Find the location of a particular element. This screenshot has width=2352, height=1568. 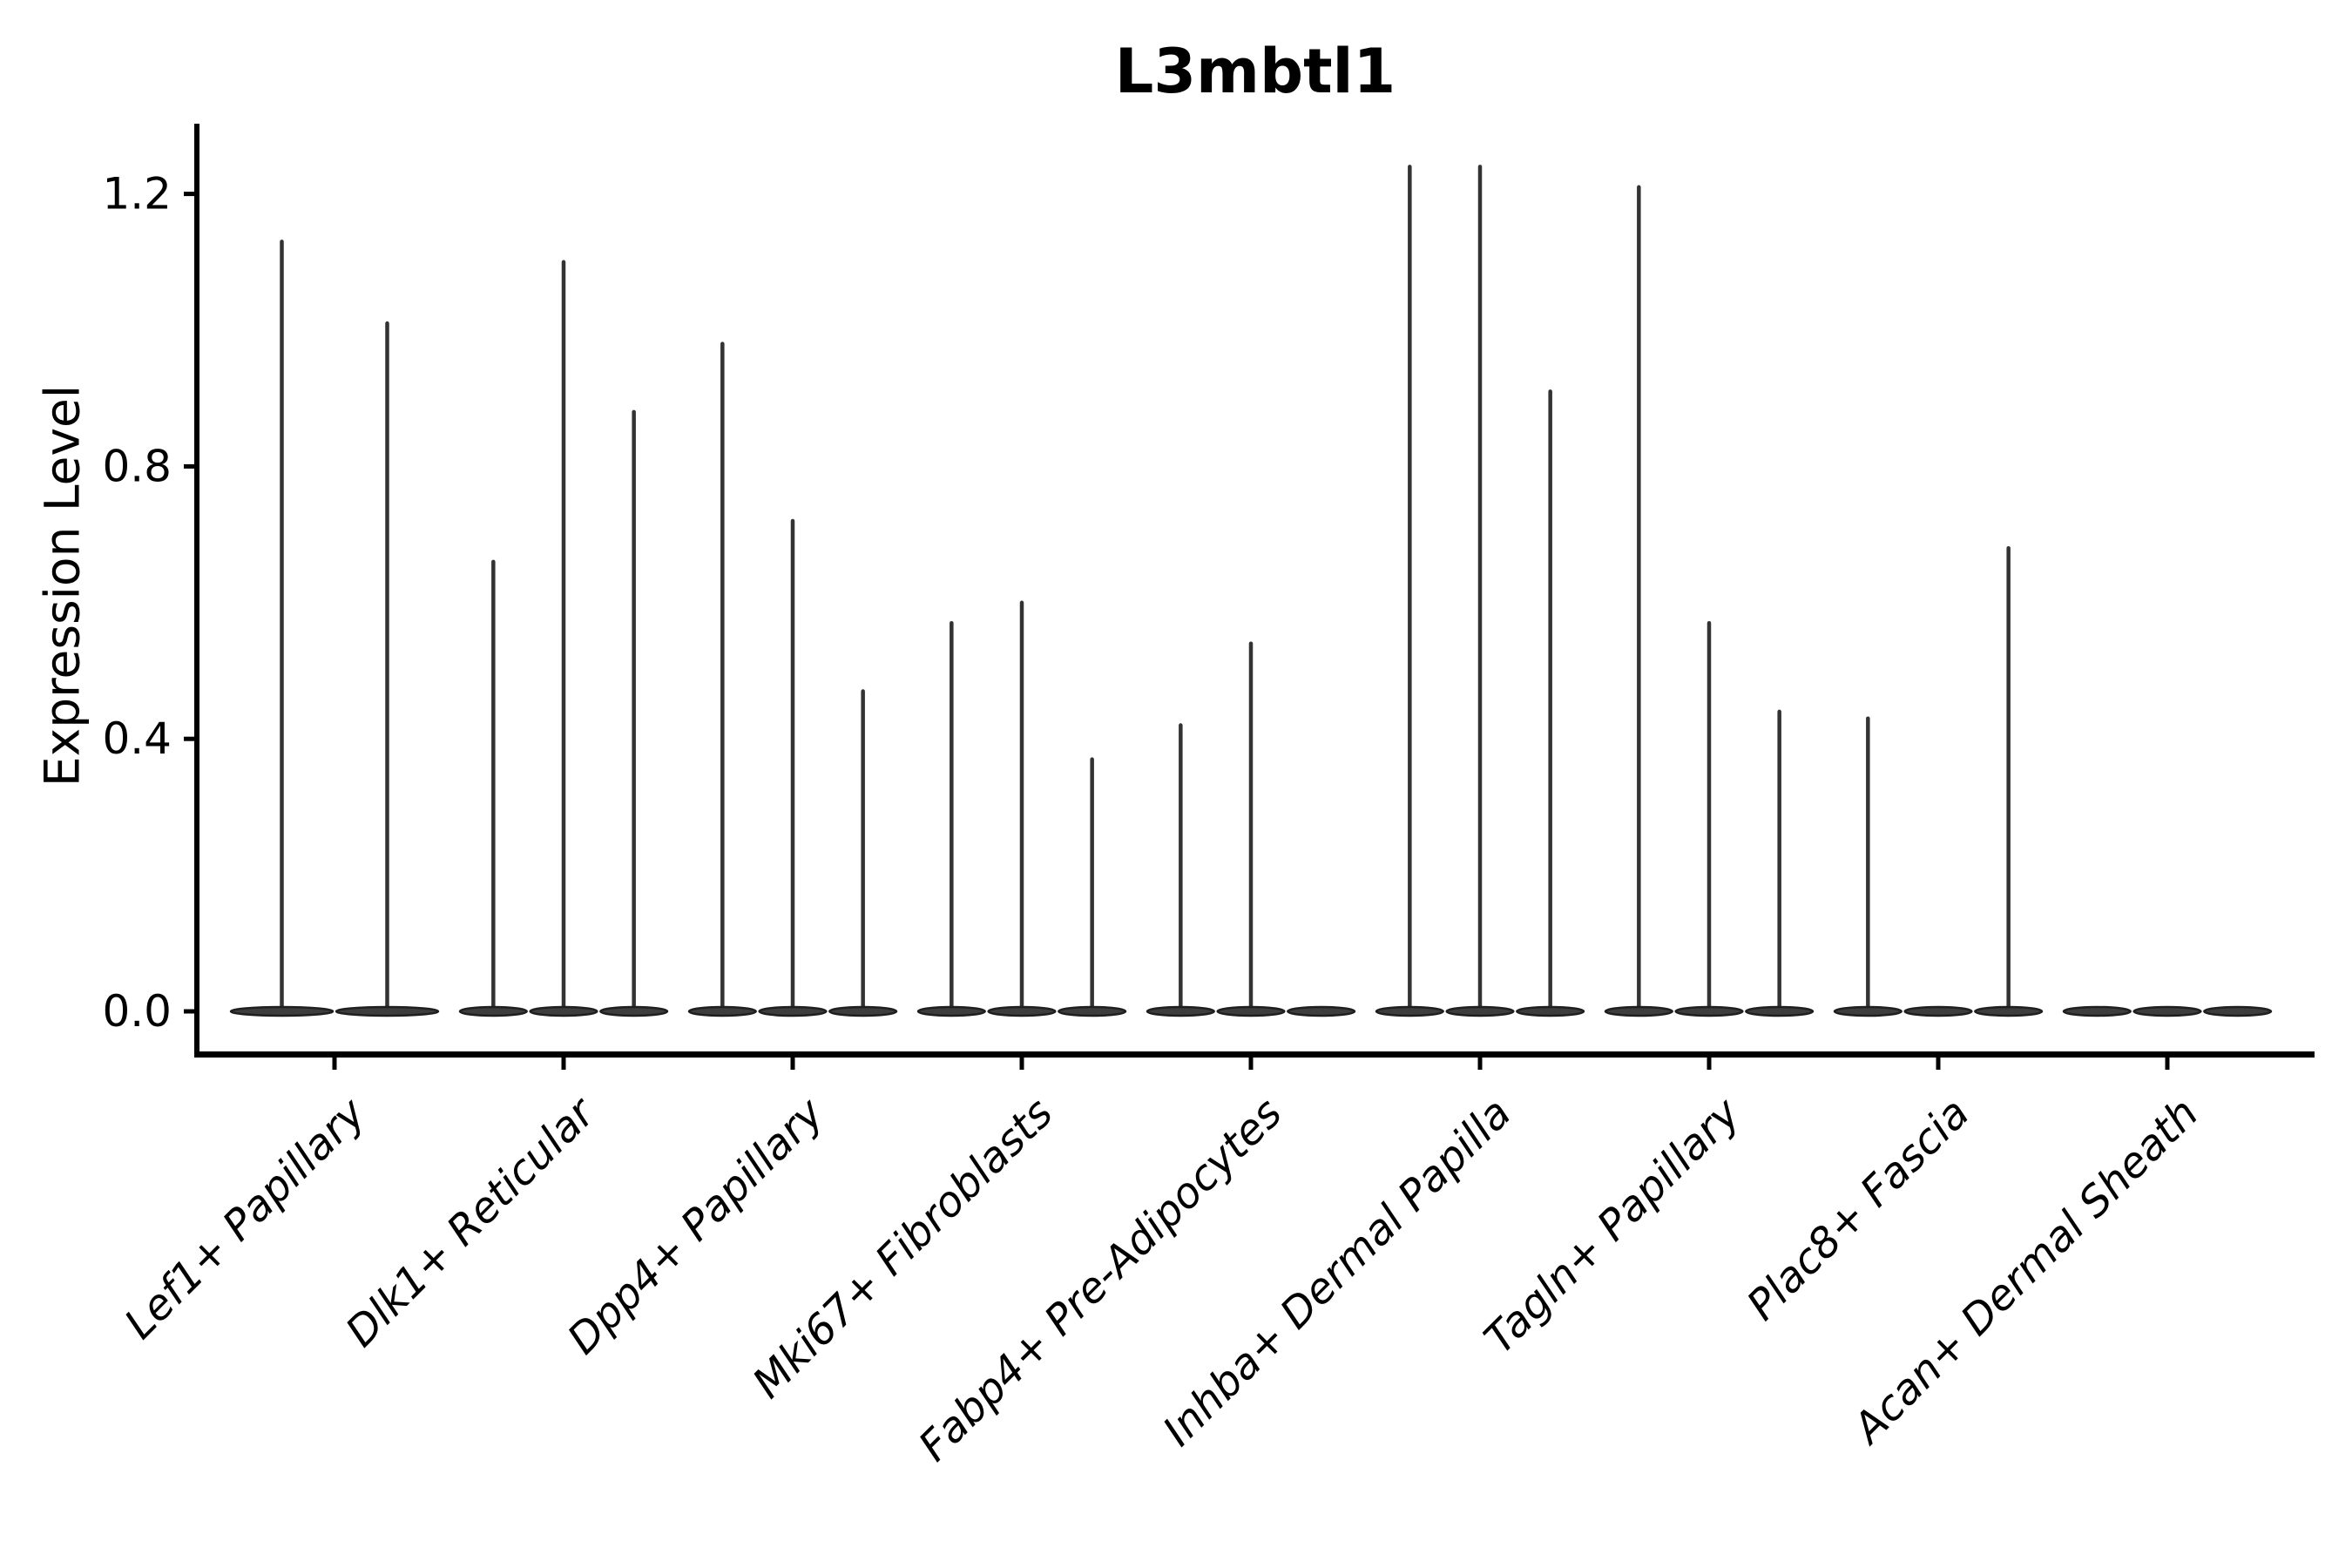

x-tick-label: Lef1+ Papillary is located at coordinates (245, 1218).